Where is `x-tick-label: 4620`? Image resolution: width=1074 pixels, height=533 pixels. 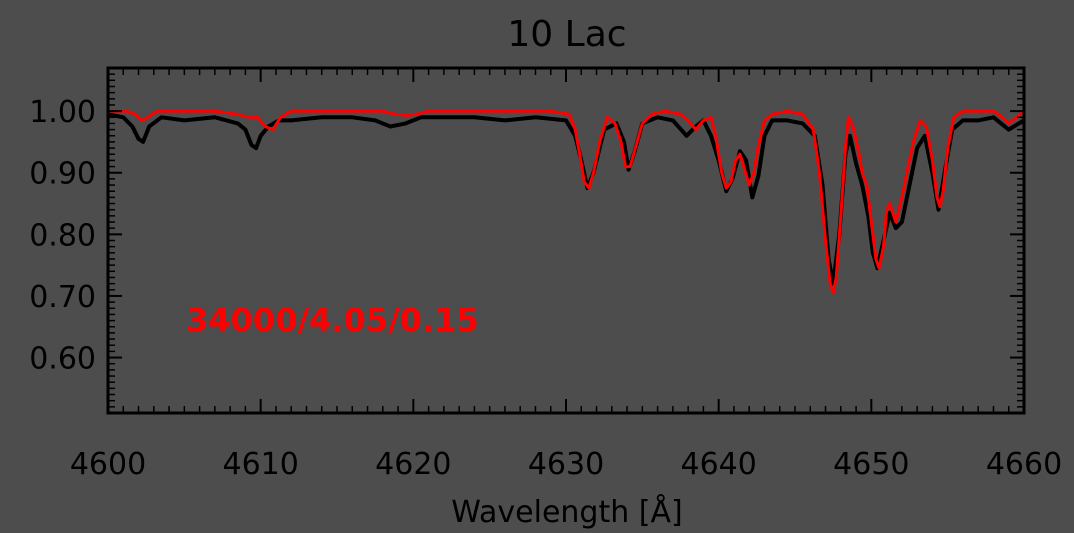 x-tick-label: 4620 is located at coordinates (413, 464).